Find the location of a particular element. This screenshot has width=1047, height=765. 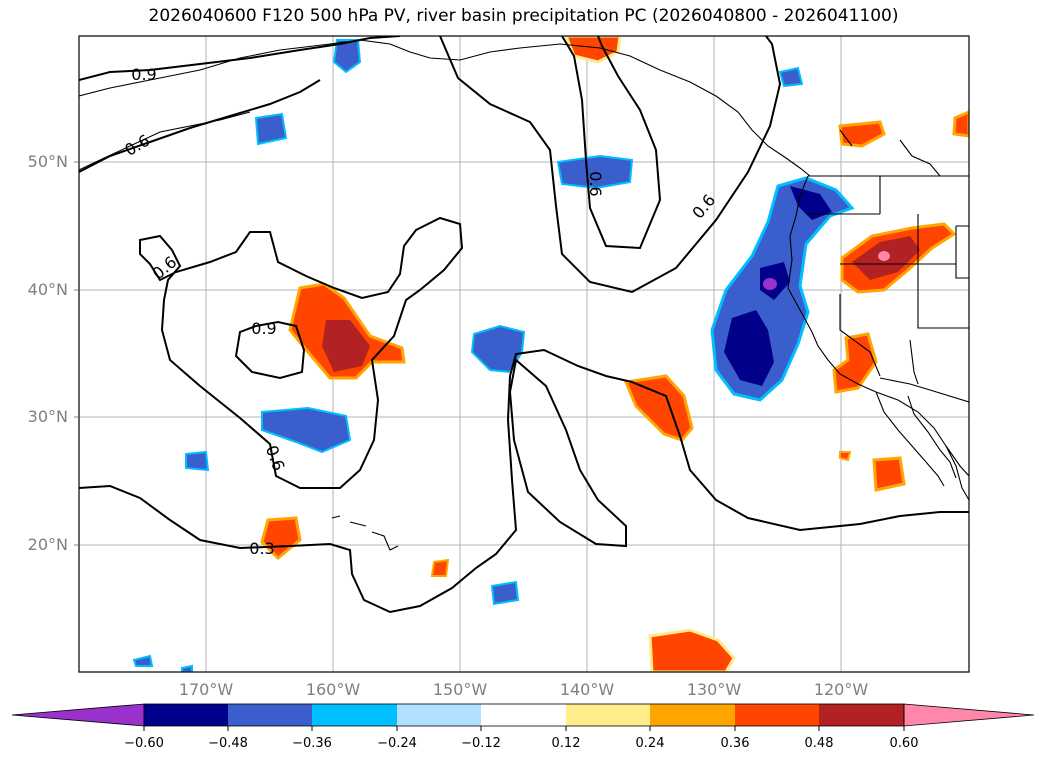

colorbar-extend-high is located at coordinates (969, 715).